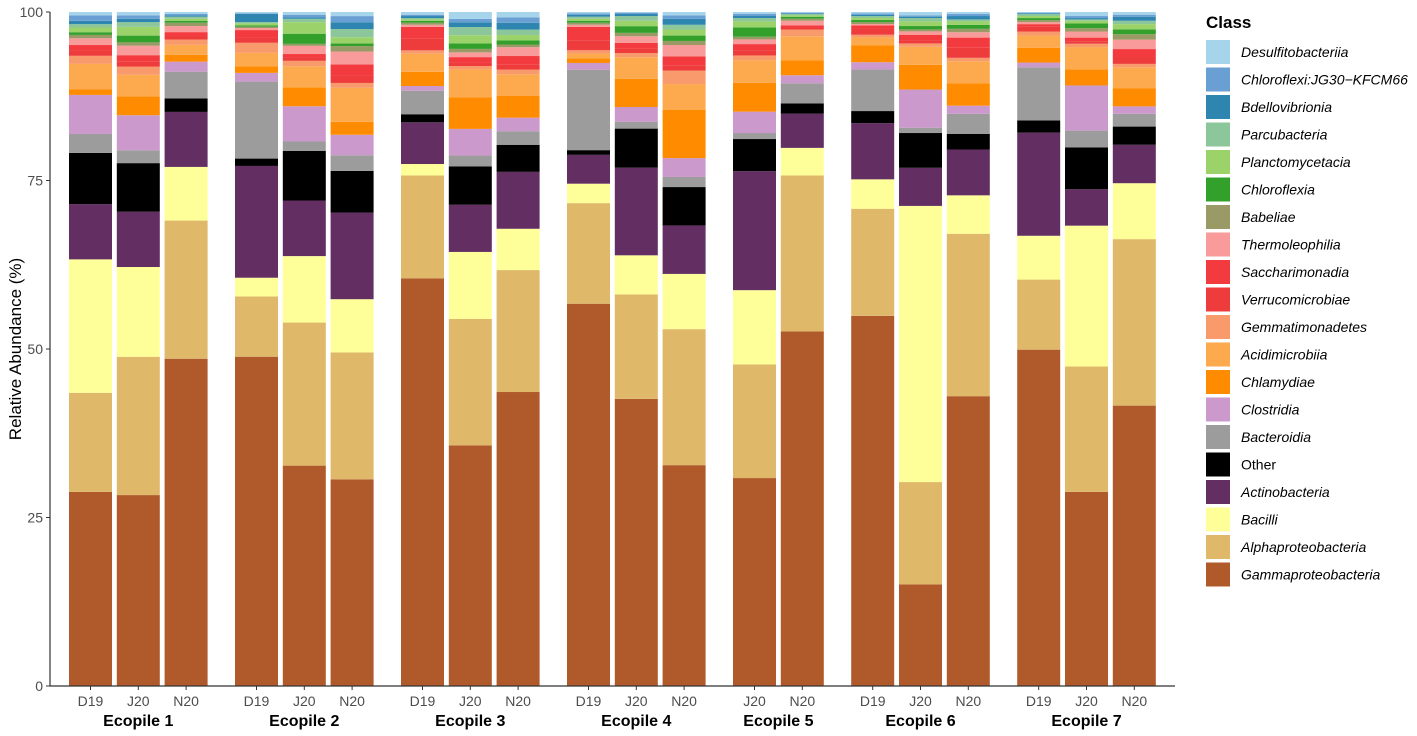 The image size is (1417, 736). Describe the element at coordinates (1303, 547) in the screenshot. I see `legend-label: Alphaproteobacteria` at that location.